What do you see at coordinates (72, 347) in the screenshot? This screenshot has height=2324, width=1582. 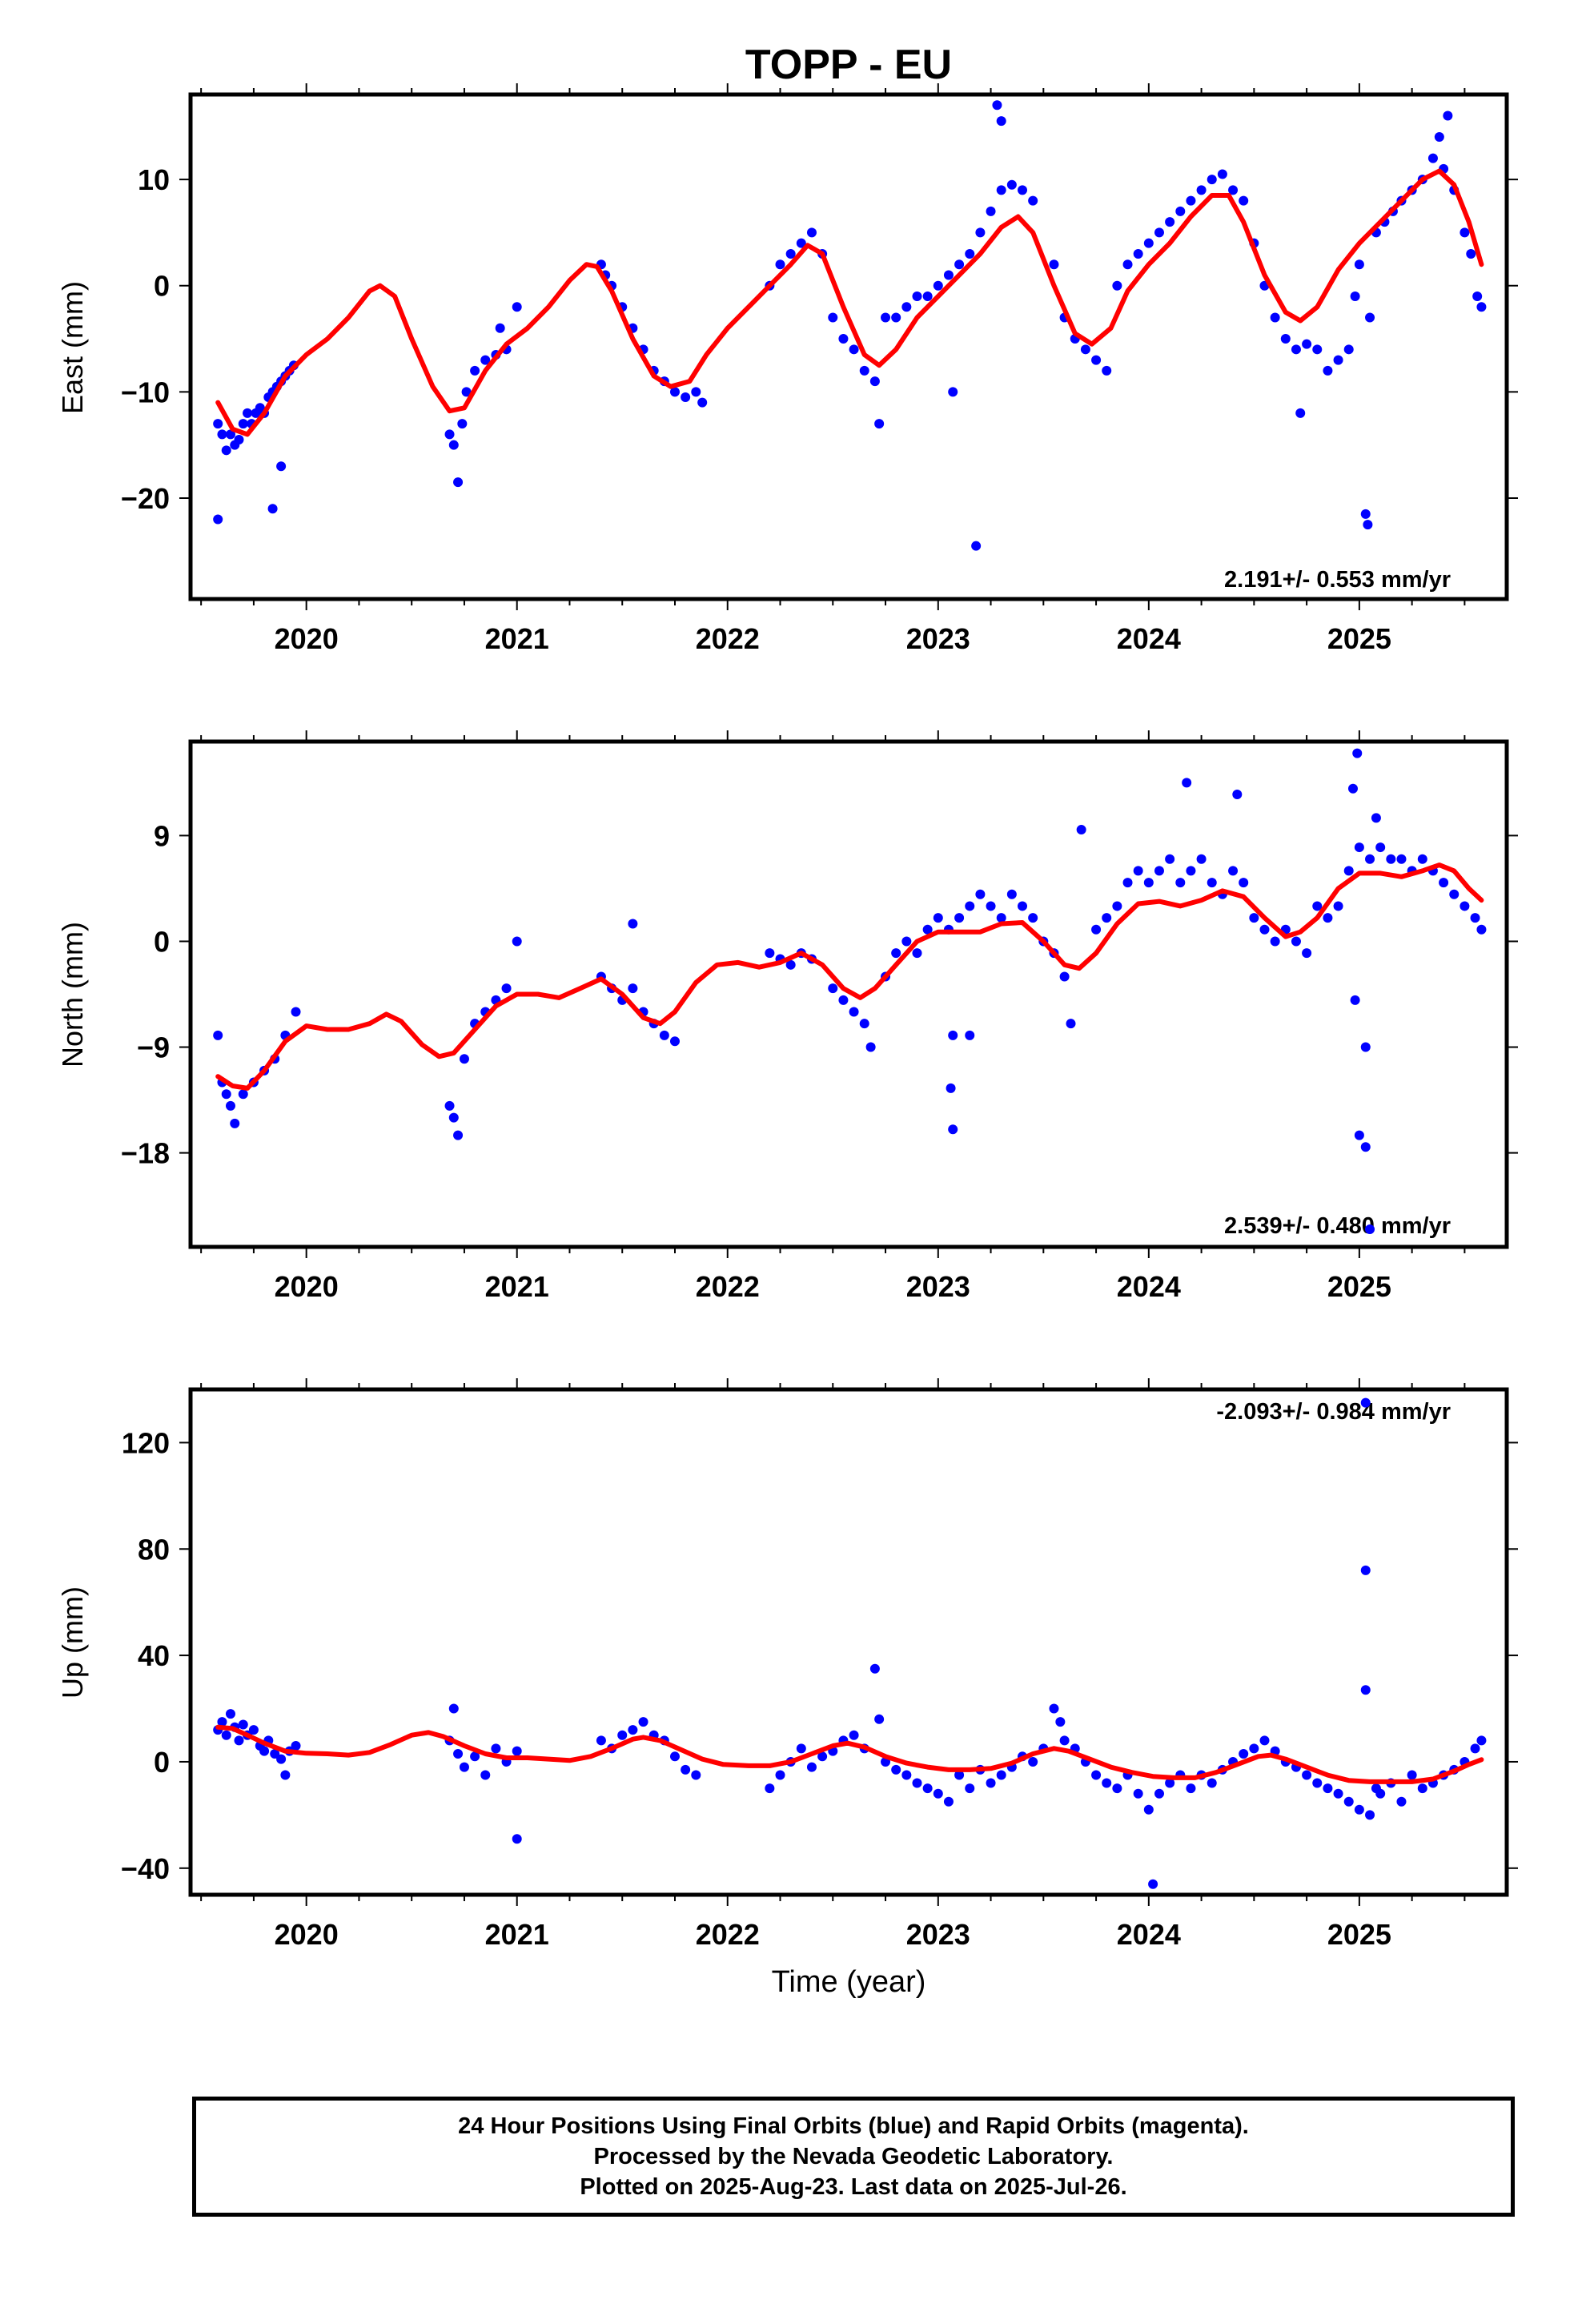 I see `east-axis-label: East (mm)` at bounding box center [72, 347].